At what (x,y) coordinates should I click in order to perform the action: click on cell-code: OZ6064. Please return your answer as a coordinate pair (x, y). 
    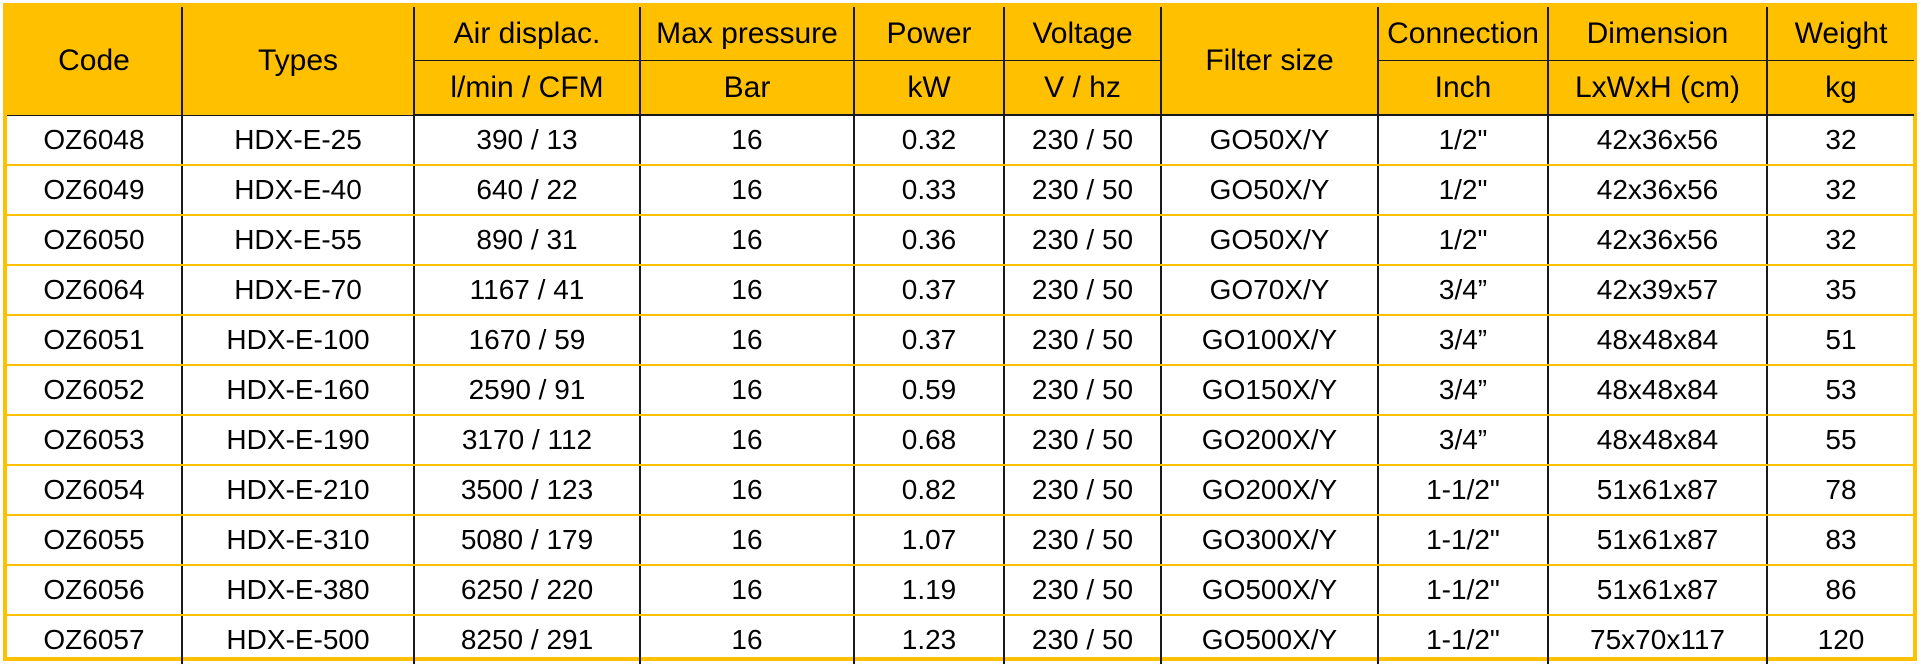
    Looking at the image, I should click on (94, 290).